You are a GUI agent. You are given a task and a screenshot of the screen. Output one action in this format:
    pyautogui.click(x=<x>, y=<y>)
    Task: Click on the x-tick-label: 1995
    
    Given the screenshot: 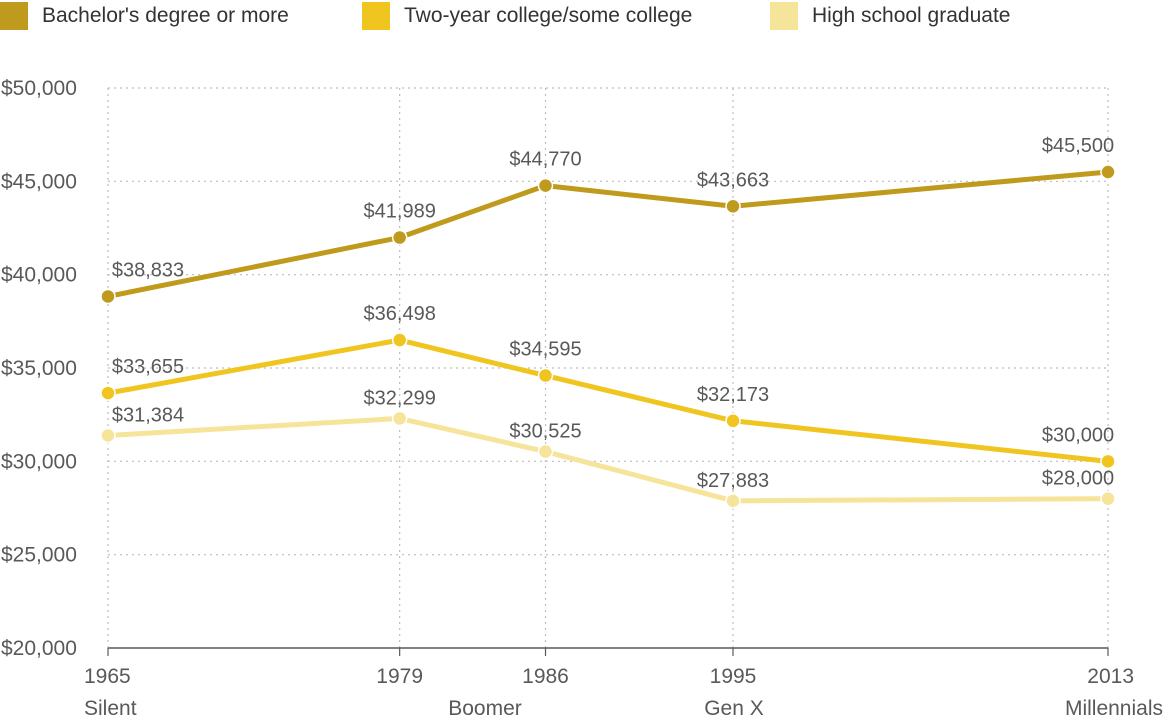 What is the action you would take?
    pyautogui.click(x=733, y=676)
    